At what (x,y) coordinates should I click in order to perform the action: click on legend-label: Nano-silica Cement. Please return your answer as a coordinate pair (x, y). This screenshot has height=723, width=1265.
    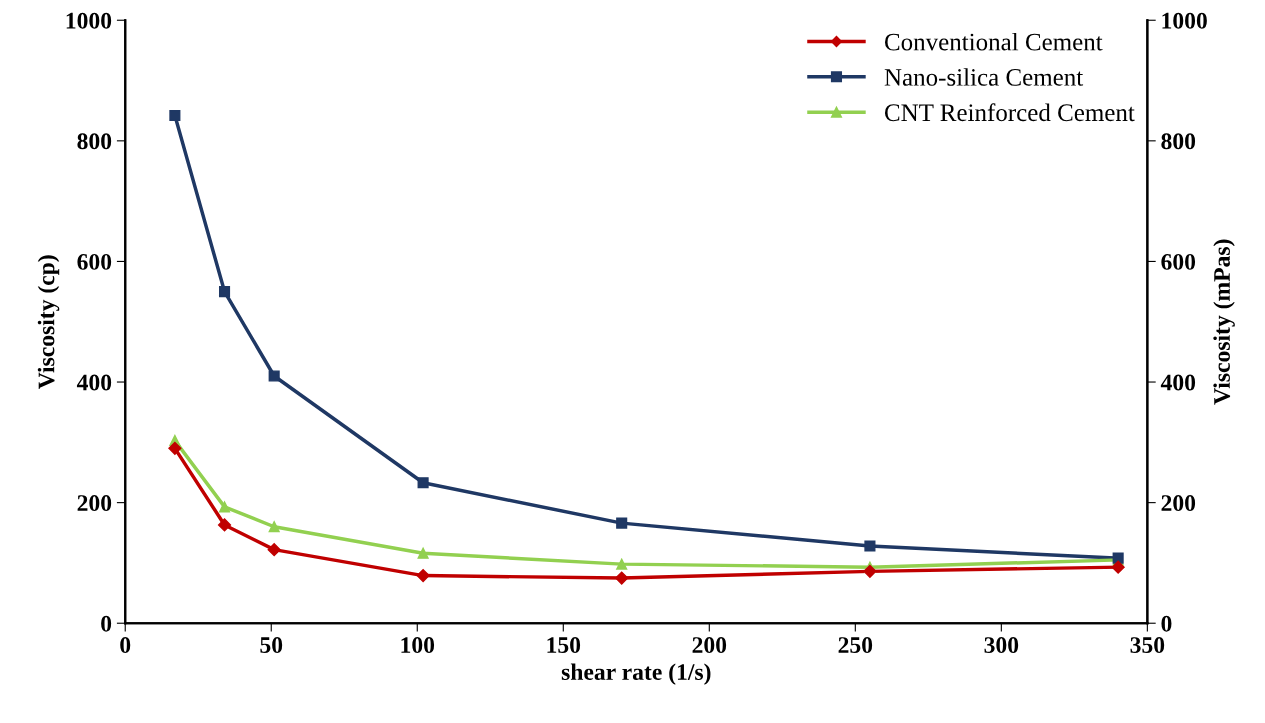
    Looking at the image, I should click on (984, 77).